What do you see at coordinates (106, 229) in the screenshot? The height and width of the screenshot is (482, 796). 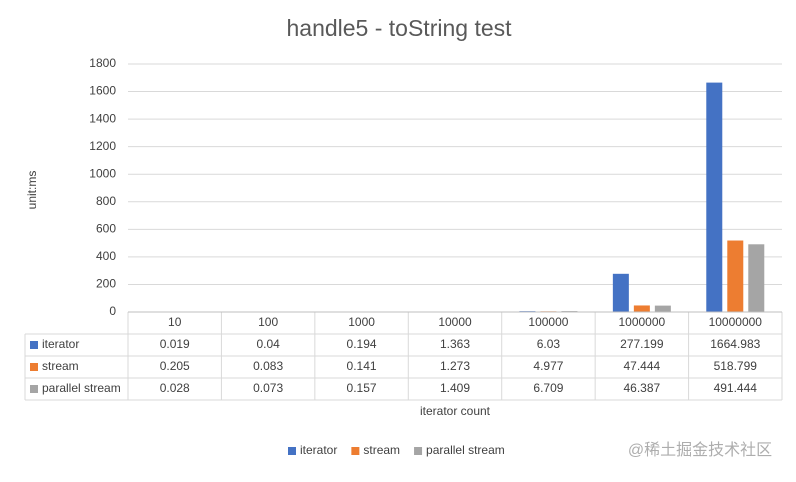 I see `y-tick-label: 600` at bounding box center [106, 229].